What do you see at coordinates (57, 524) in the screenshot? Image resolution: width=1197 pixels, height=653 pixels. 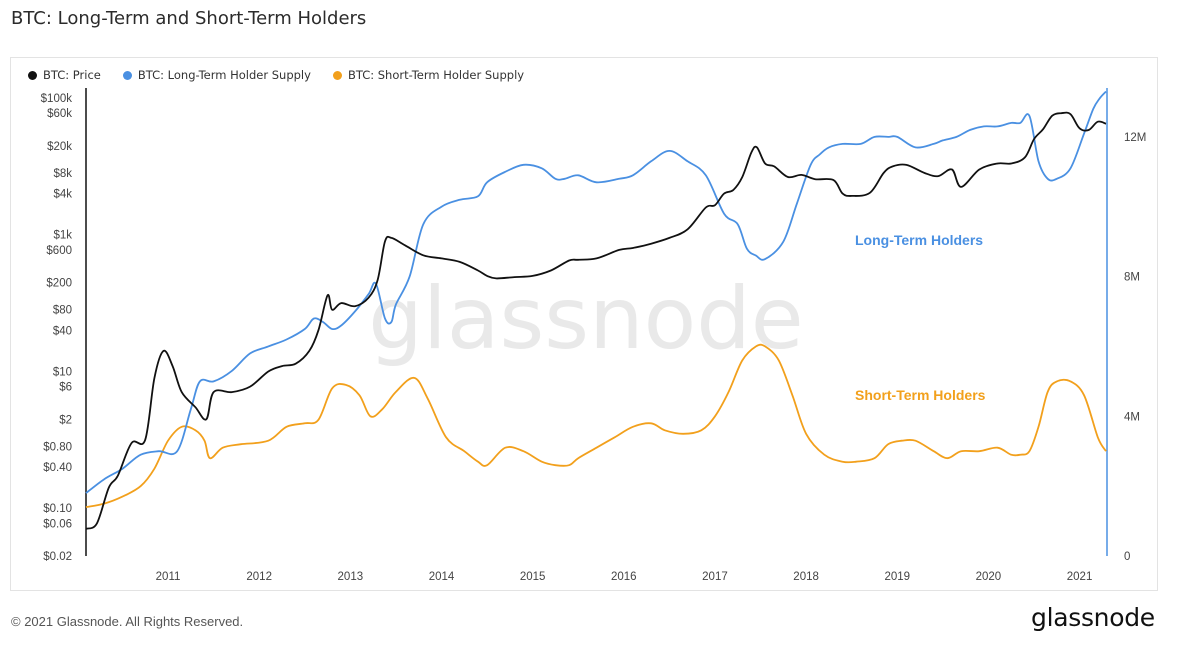 I see `y-left-tick-label: $0.06` at bounding box center [57, 524].